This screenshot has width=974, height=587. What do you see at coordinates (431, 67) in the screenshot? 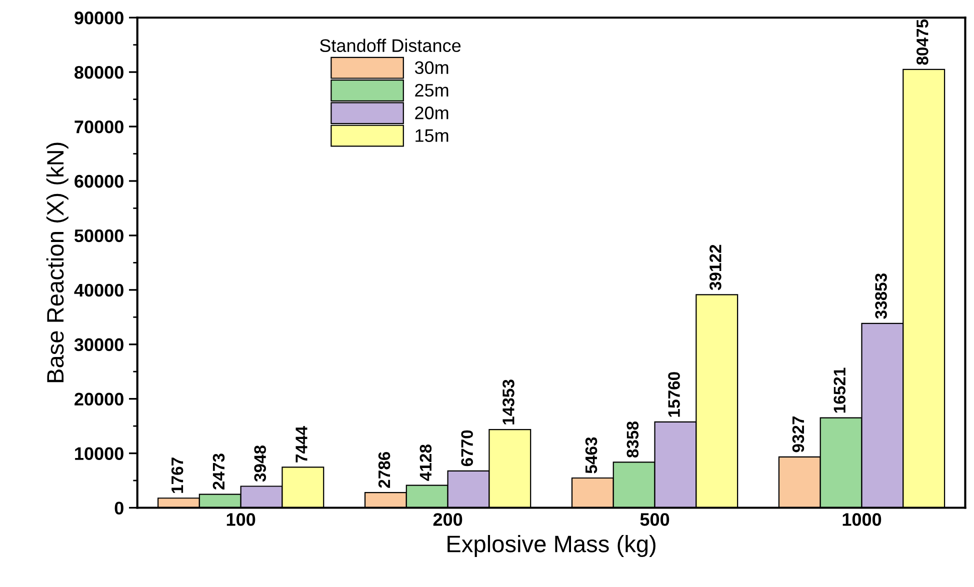
I see `legend-label: 30m` at bounding box center [431, 67].